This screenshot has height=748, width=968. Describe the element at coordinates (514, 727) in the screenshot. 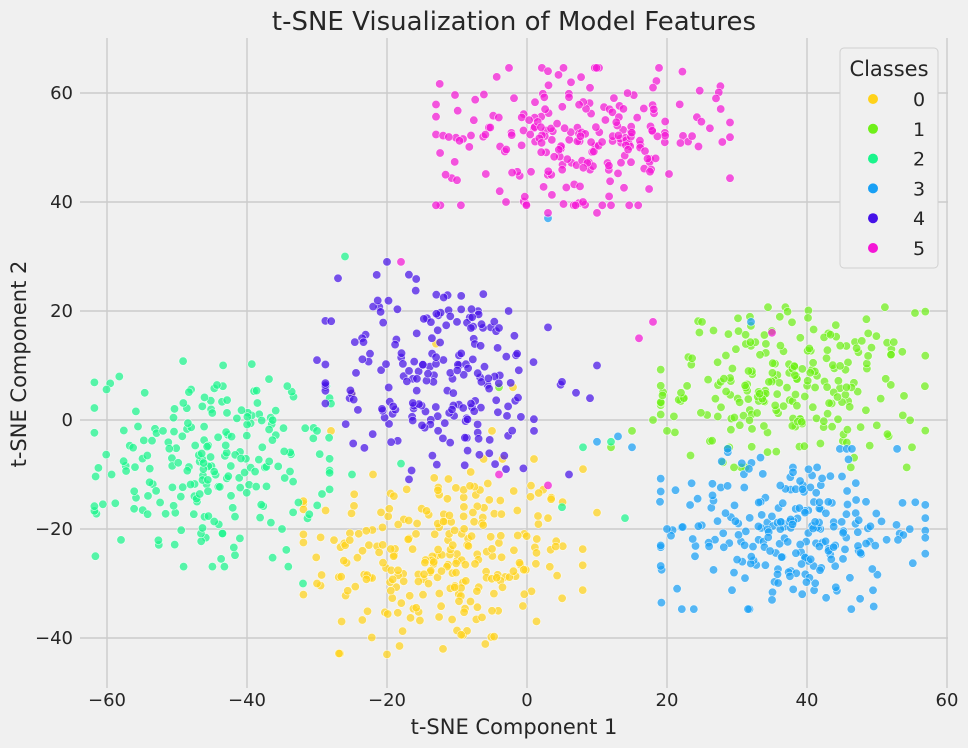

I see `x-axis-title: t-SNE Component 1` at that location.